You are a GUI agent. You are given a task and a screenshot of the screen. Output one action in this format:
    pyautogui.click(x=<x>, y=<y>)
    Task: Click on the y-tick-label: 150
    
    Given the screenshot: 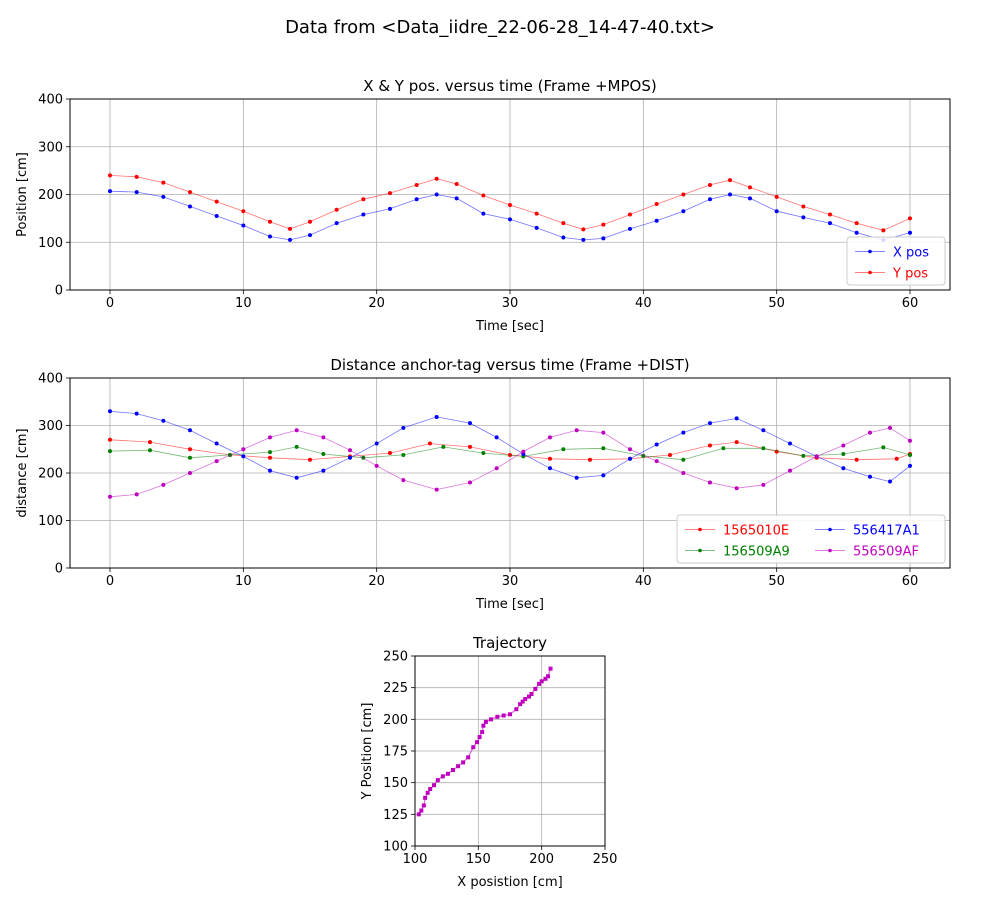 What is the action you would take?
    pyautogui.click(x=395, y=783)
    